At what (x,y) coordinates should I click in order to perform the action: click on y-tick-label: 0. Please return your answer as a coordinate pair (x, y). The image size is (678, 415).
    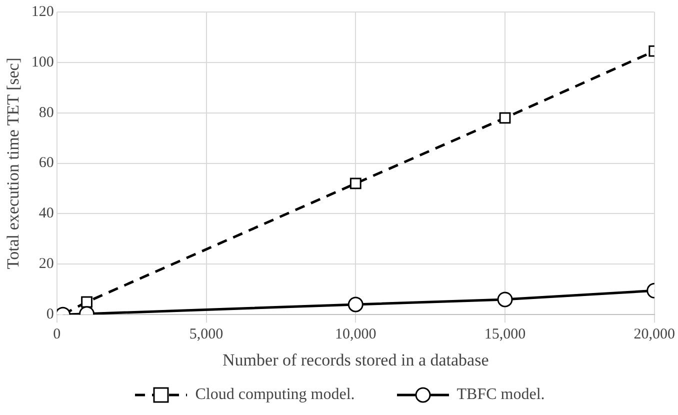
    Looking at the image, I should click on (50, 314).